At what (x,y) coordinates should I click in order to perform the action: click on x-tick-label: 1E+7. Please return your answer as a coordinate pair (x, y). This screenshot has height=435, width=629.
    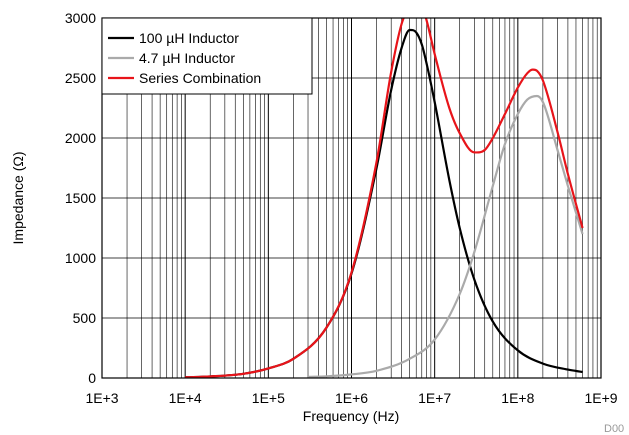
    Looking at the image, I should click on (434, 398).